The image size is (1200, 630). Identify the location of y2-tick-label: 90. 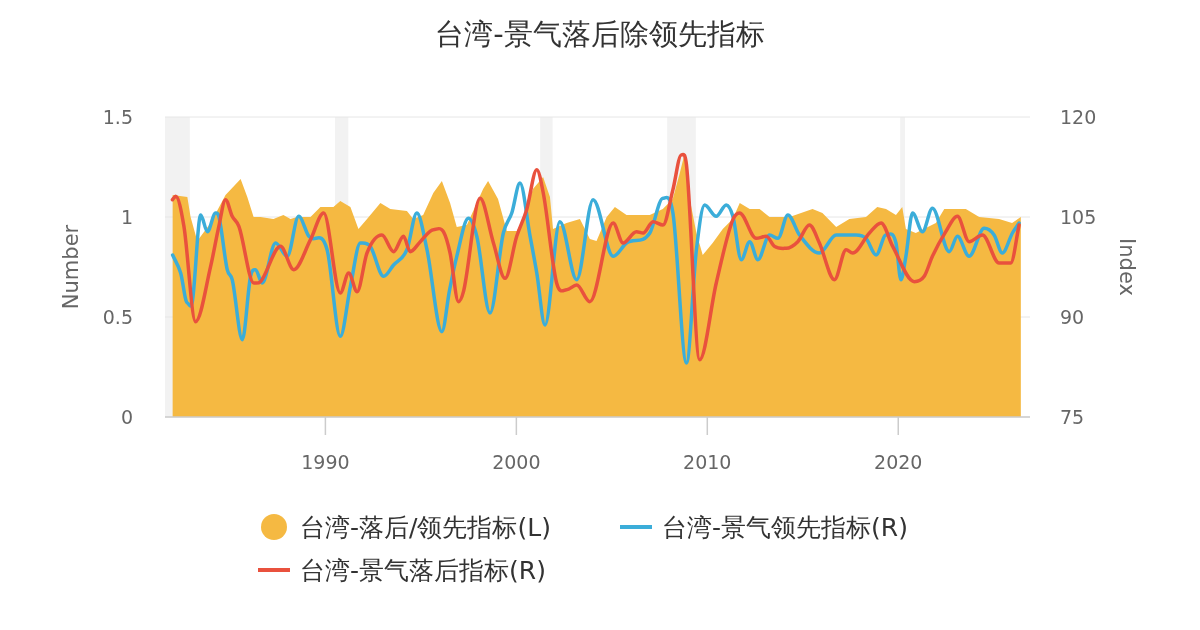
(1072, 317).